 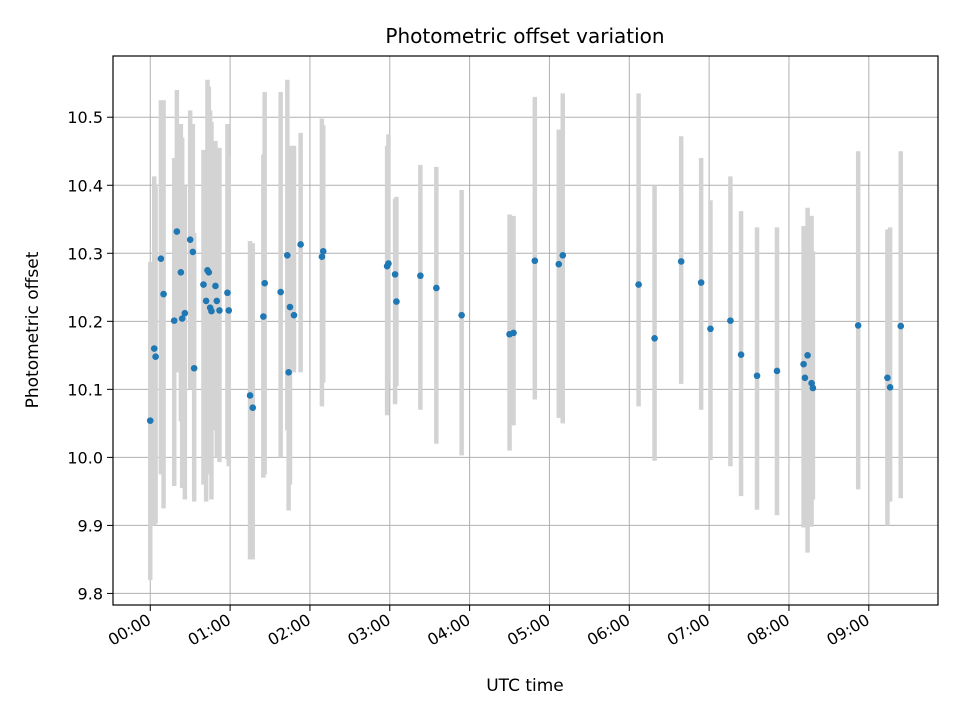 What do you see at coordinates (85, 321) in the screenshot?
I see `y-tick-label: 10.2` at bounding box center [85, 321].